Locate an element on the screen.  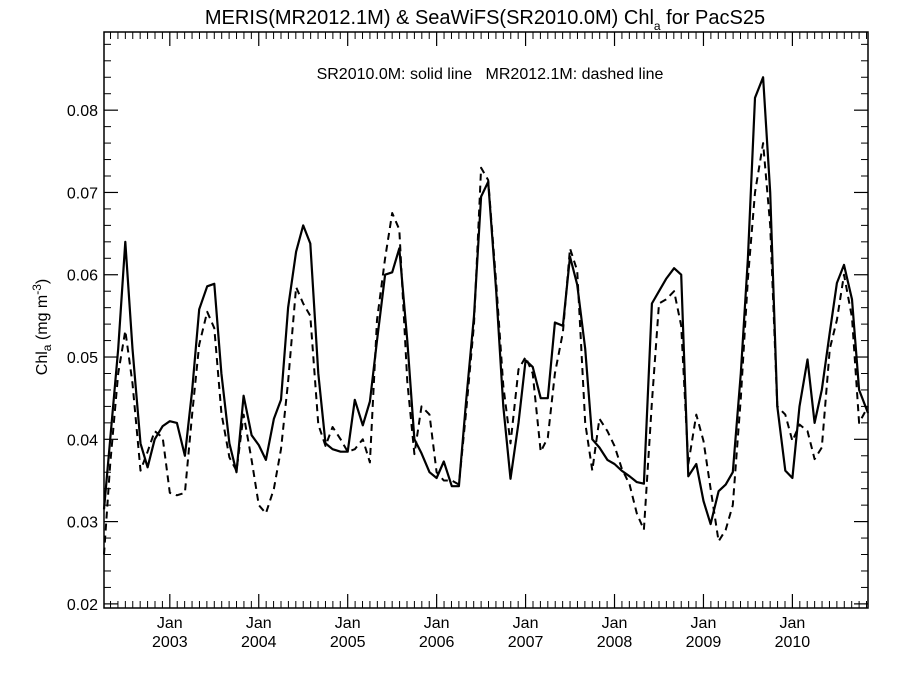
x-tick-year-label: 2007 is located at coordinates (526, 642).